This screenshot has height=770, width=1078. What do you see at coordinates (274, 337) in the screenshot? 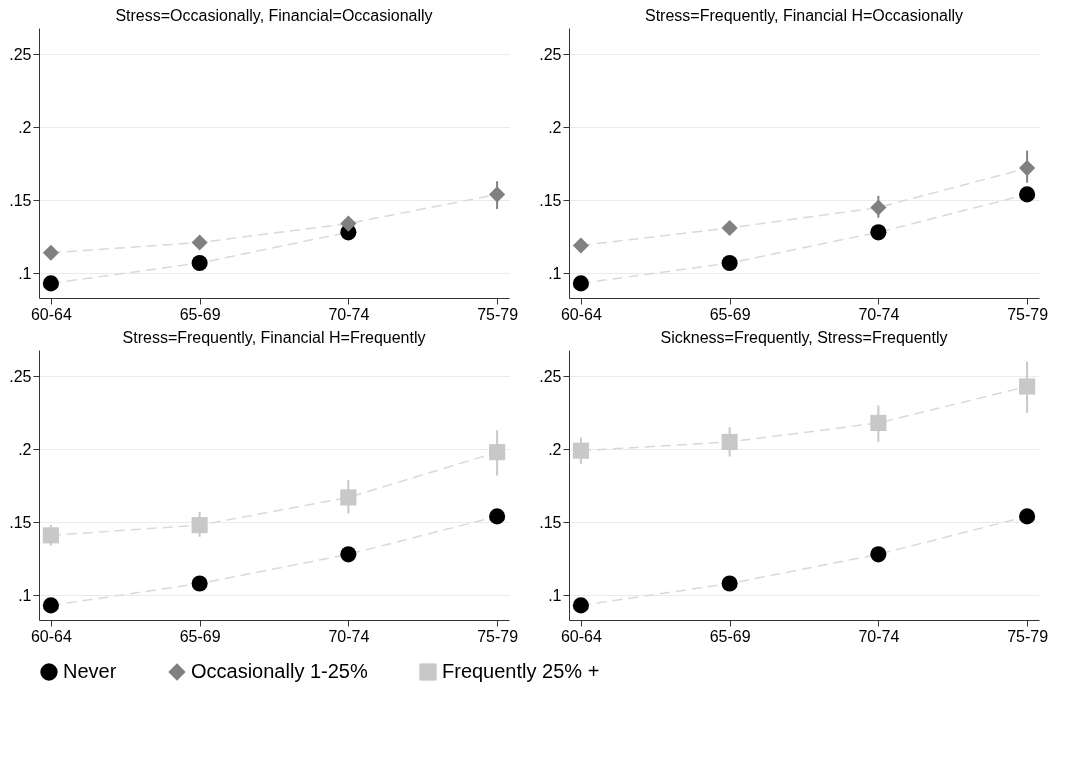
I see `chart-title: Stress=Frequently, Financial H=Frequently` at bounding box center [274, 337].